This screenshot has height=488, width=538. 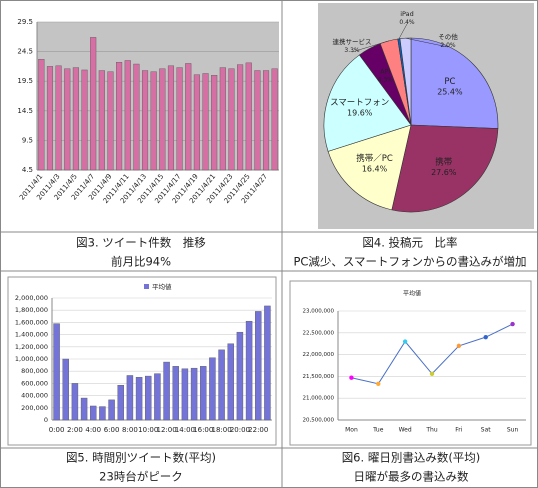 What do you see at coordinates (409, 262) in the screenshot?
I see `caption: PC減少、スマートフォンからの書込みが増加` at bounding box center [409, 262].